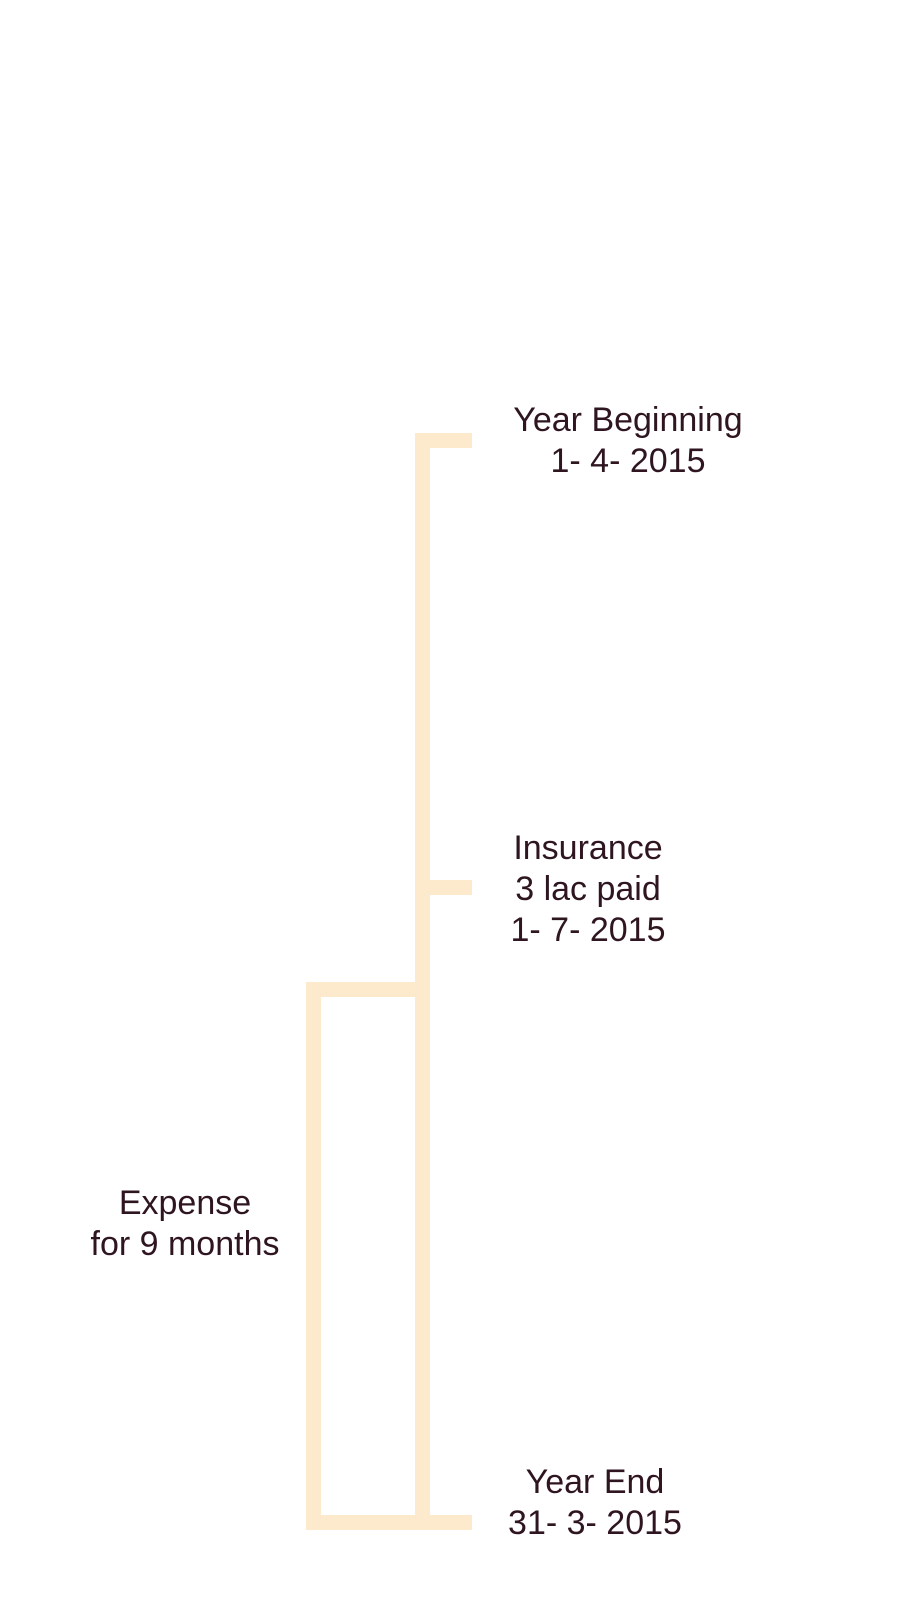 The image size is (900, 1600). What do you see at coordinates (422, 981) in the screenshot?
I see `timeline-main-line` at bounding box center [422, 981].